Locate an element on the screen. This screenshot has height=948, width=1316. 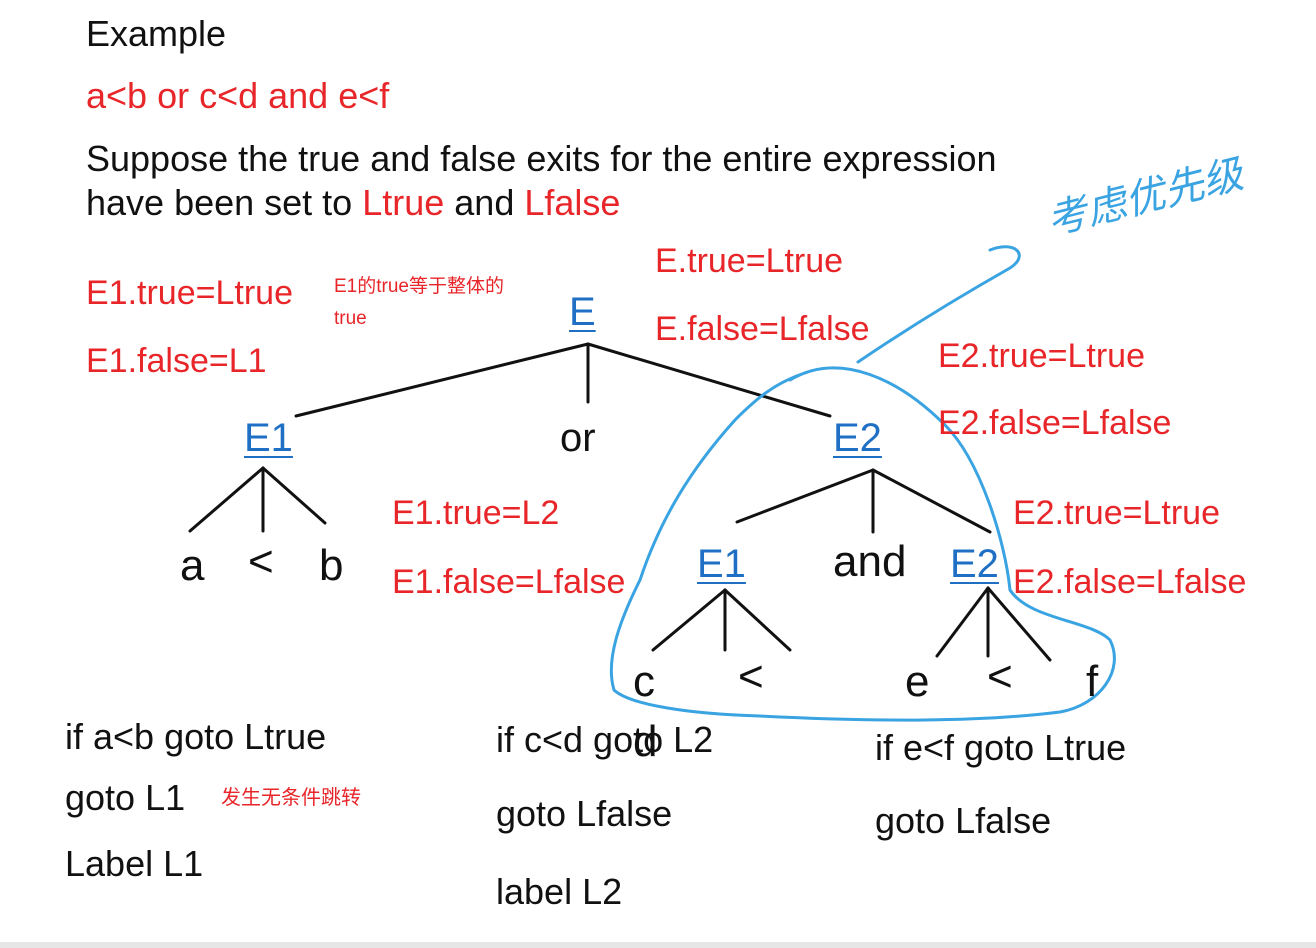
example-heading: Example is located at coordinates (156, 33).